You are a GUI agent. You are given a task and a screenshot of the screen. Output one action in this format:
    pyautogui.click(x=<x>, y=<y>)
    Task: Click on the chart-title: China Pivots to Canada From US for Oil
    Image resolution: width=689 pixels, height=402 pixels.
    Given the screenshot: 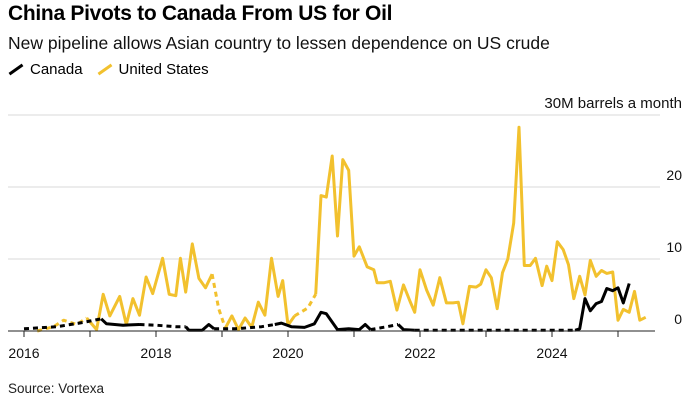 What is the action you would take?
    pyautogui.click(x=200, y=13)
    